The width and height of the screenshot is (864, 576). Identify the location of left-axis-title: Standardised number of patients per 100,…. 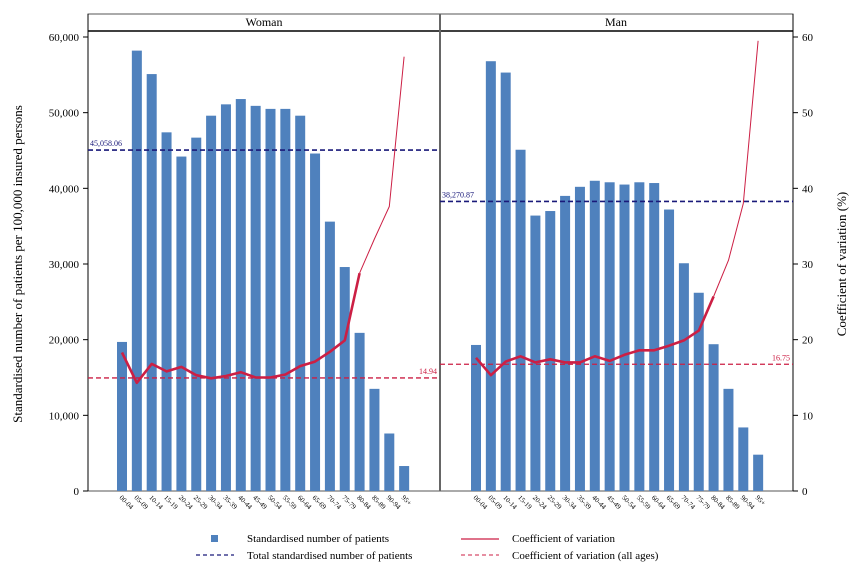
(17, 264).